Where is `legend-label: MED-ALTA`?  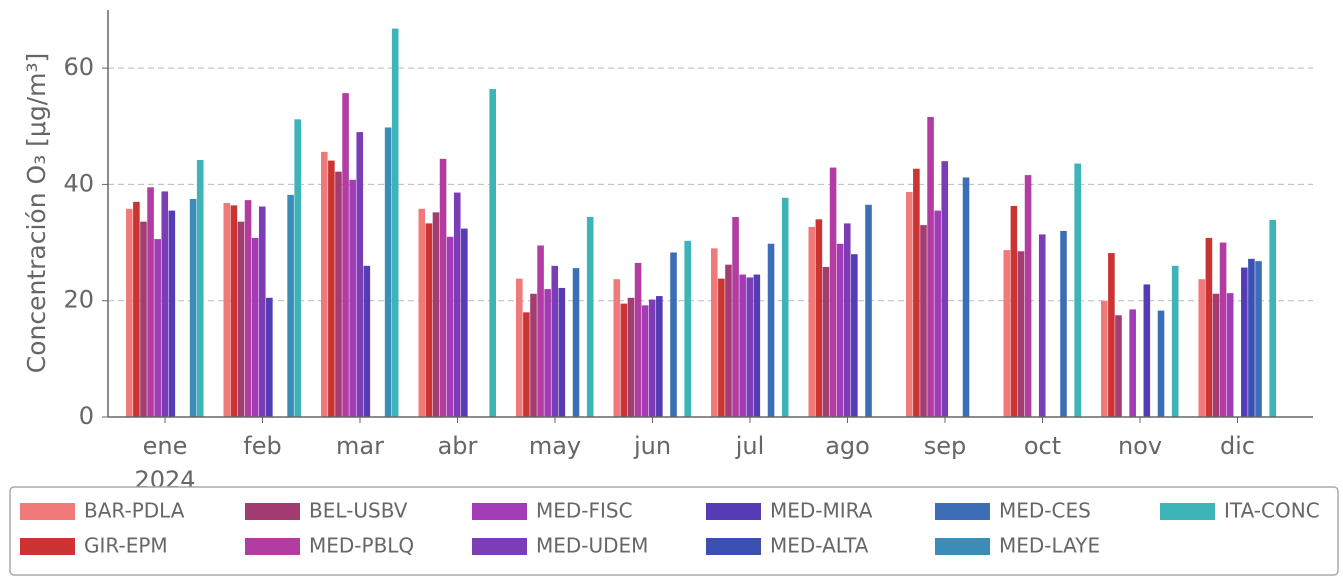
legend-label: MED-ALTA is located at coordinates (819, 546).